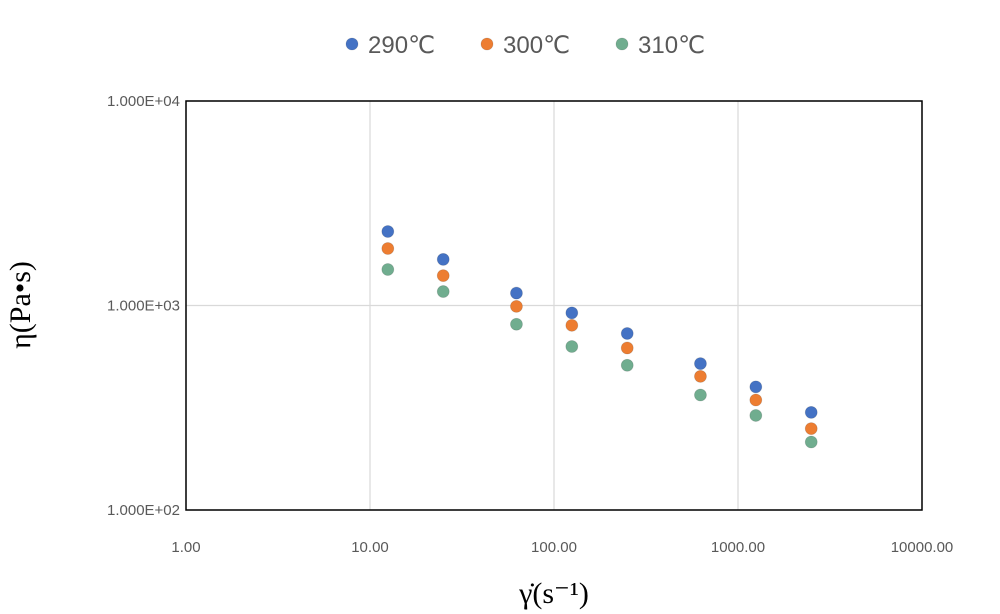 Image resolution: width=1000 pixels, height=614 pixels. Describe the element at coordinates (20, 305) in the screenshot. I see `y-axis-title: η(Pa•s)` at that location.